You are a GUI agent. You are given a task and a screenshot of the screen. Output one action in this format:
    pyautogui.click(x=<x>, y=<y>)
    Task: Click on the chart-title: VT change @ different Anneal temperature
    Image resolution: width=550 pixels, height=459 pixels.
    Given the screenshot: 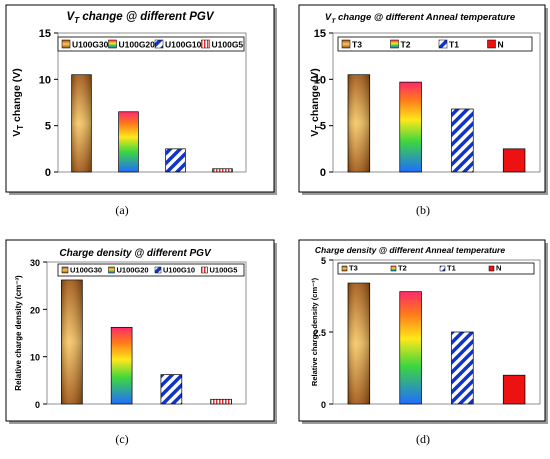 What is the action you would take?
    pyautogui.click(x=420, y=18)
    